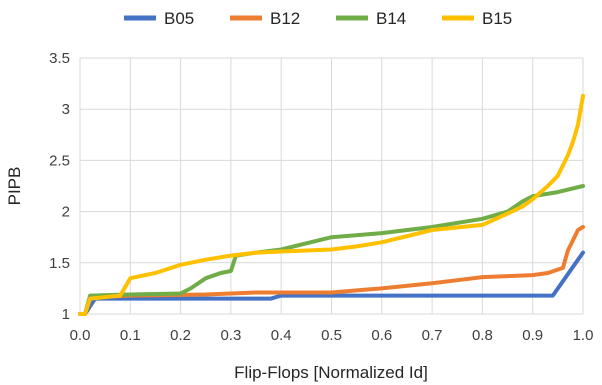  I want to click on x-tick-label: 0.5, so click(331, 335).